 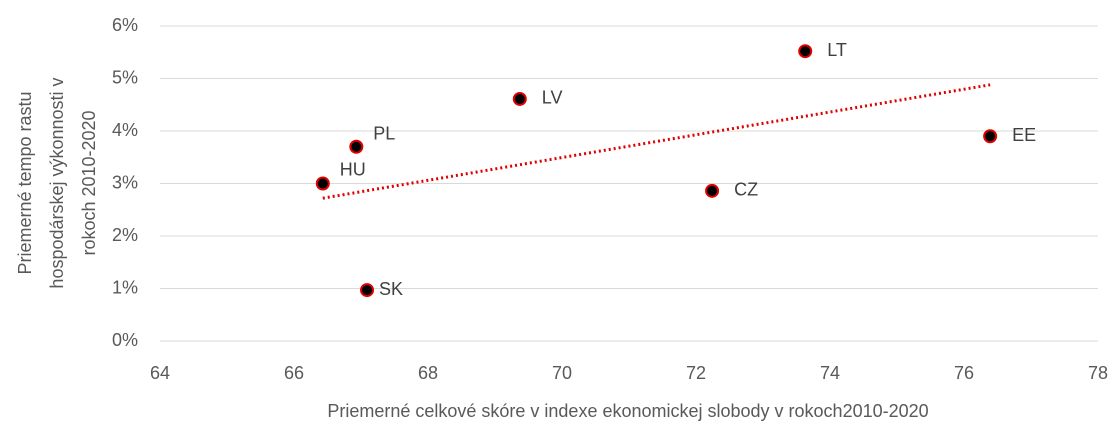 What do you see at coordinates (837, 50) in the screenshot?
I see `point-label: LT` at bounding box center [837, 50].